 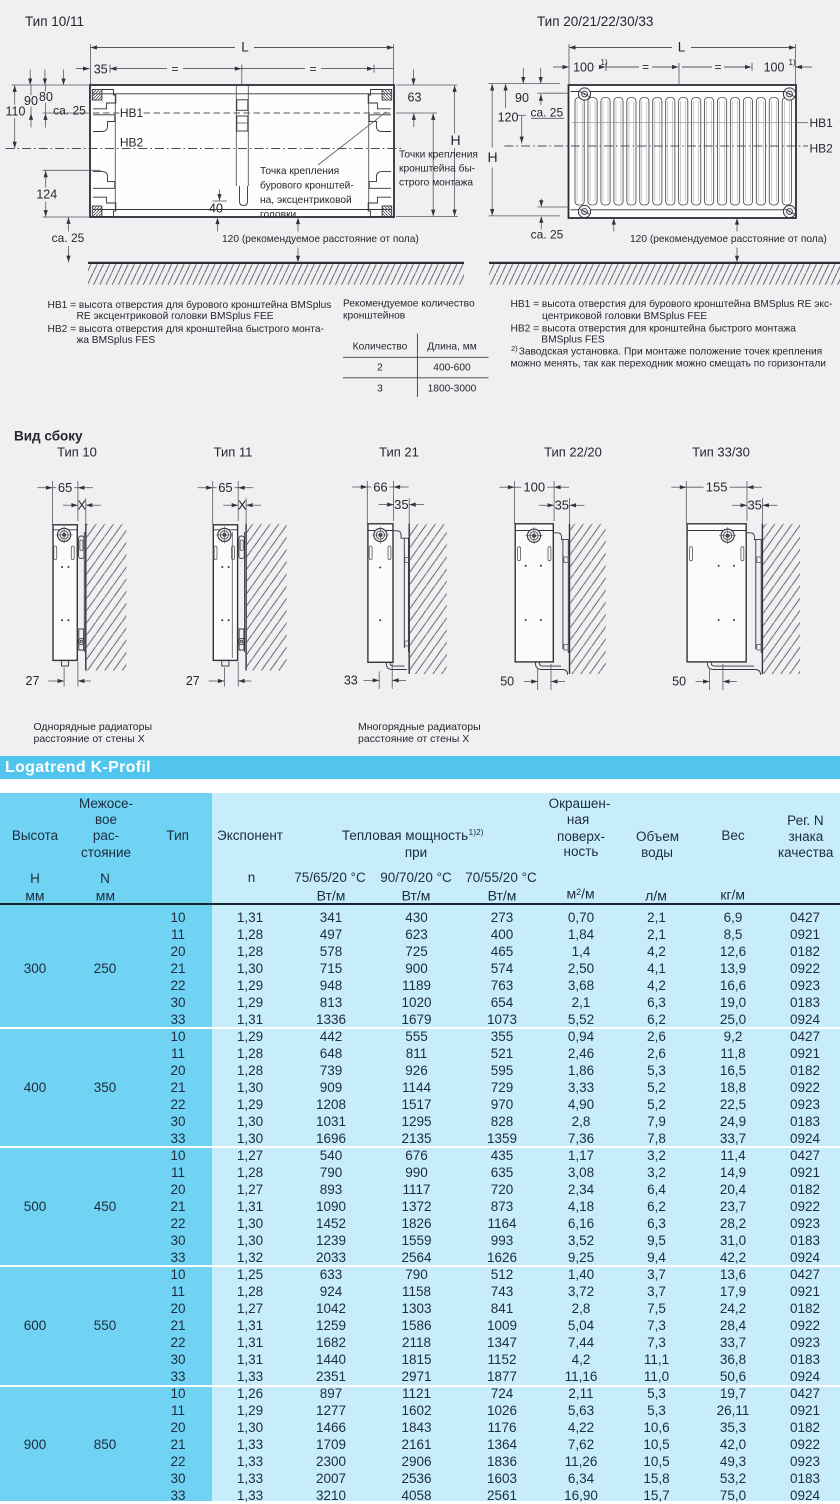 What do you see at coordinates (514, 348) in the screenshot?
I see `svg-text: 2)` at bounding box center [514, 348].